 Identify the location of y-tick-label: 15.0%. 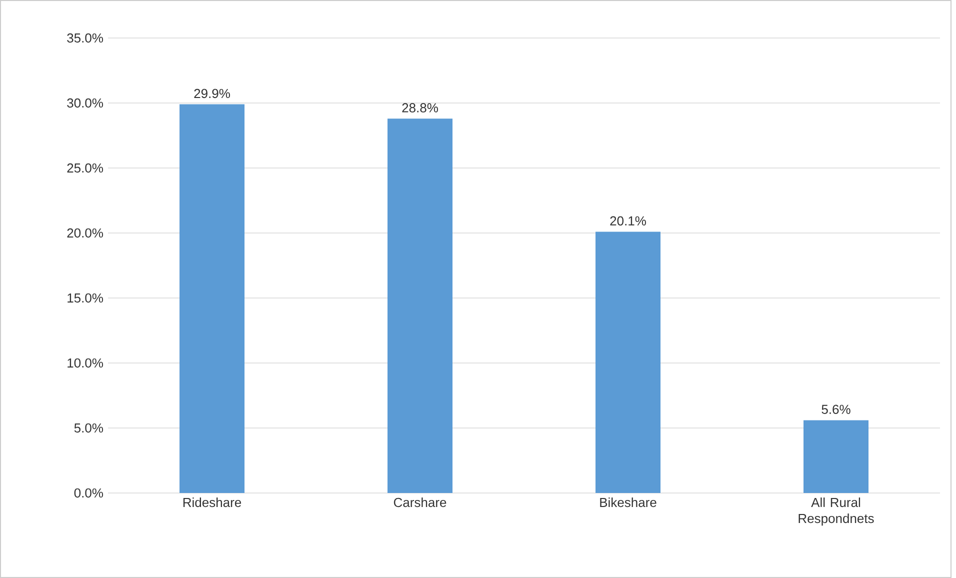
(86, 298).